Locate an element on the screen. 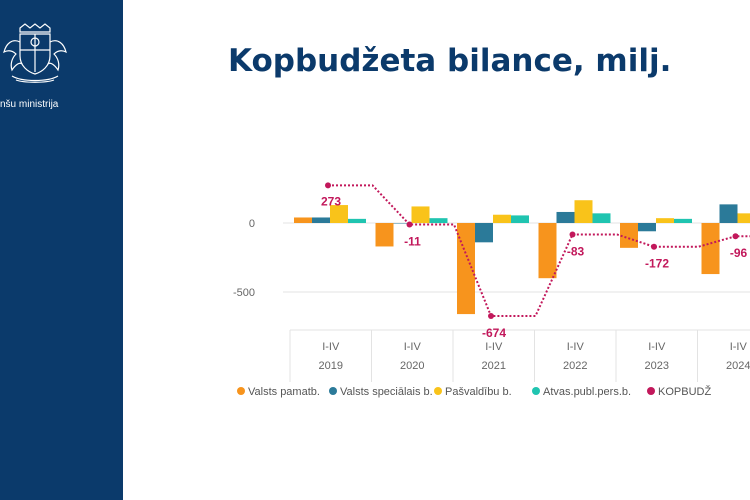 Image resolution: width=750 pixels, height=500 pixels. data-label: -83 is located at coordinates (576, 251).